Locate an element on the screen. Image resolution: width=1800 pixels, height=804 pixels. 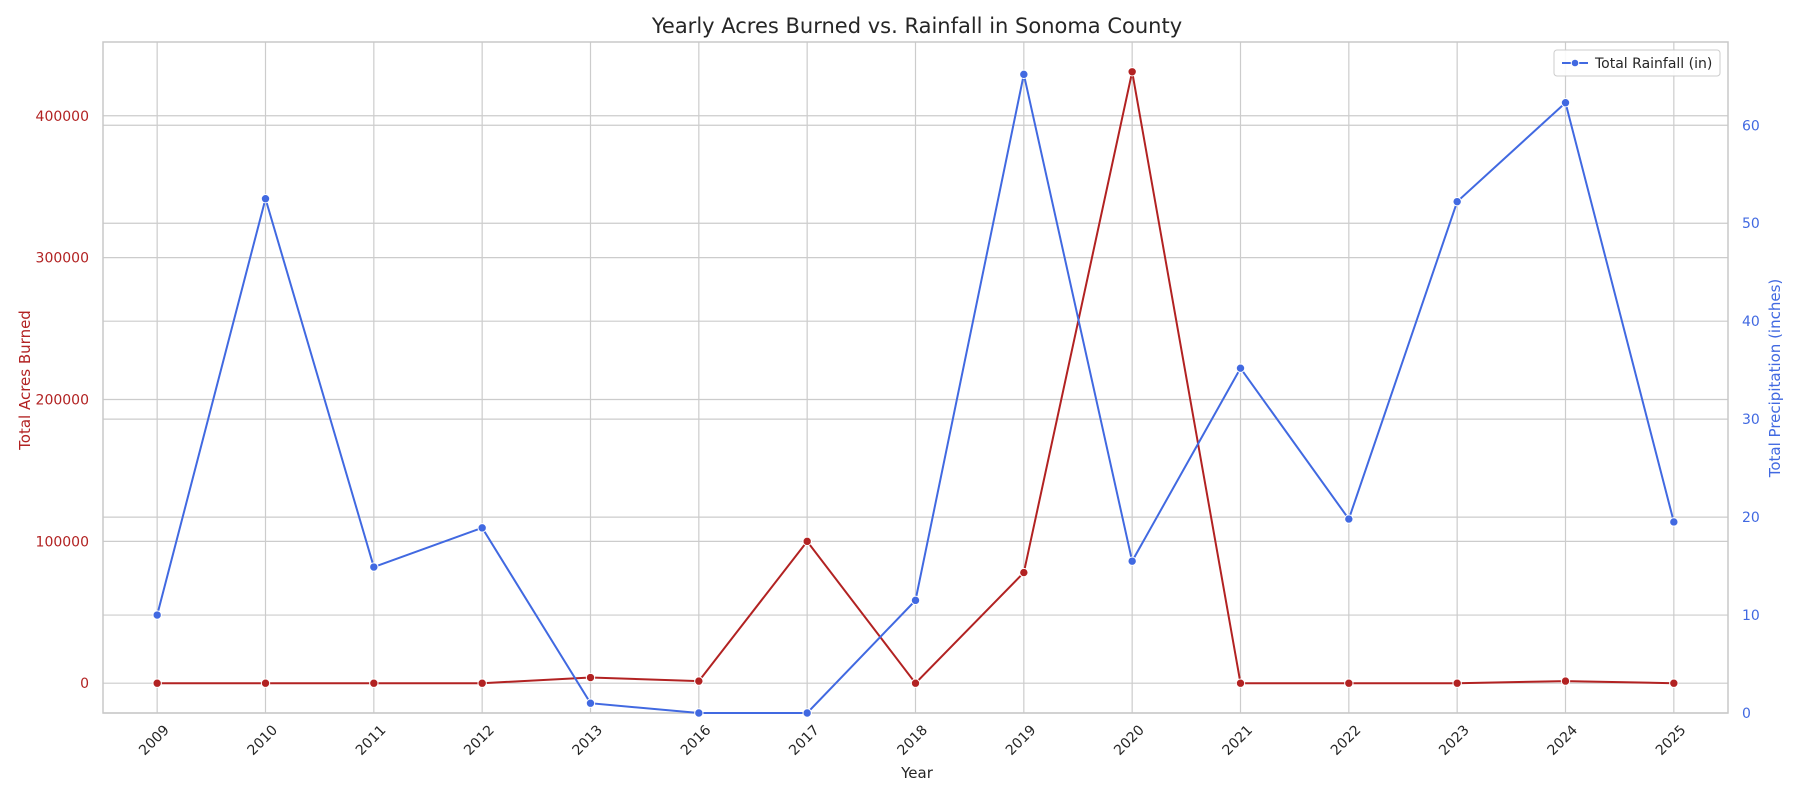
x-tick-label: 2022 is located at coordinates (1346, 740).